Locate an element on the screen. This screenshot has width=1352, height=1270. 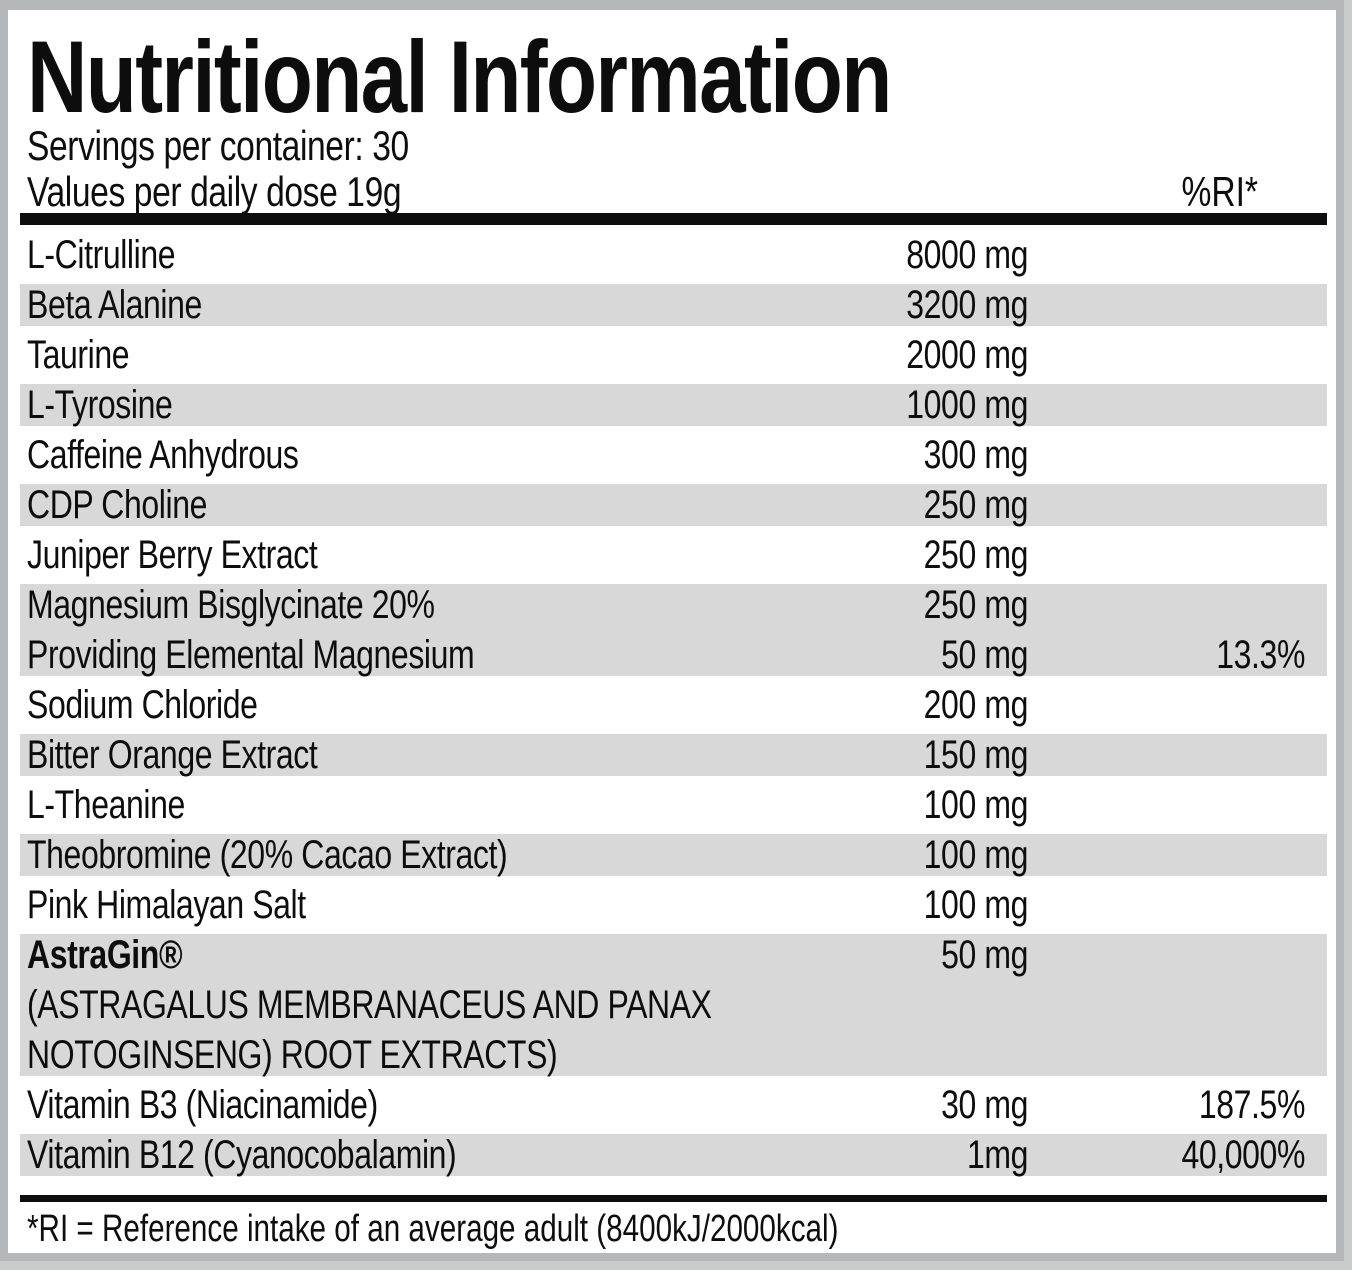
table-row: (ASTRAGALUS MEMBRANACEUS AND PANAX is located at coordinates (673, 1005).